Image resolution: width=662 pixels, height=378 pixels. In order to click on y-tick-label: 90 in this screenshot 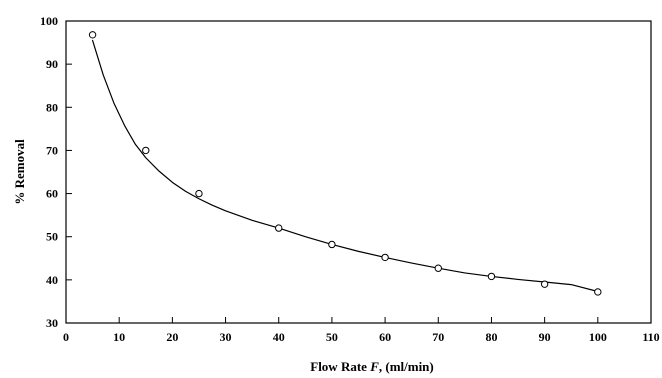, I will do `click(52, 64)`.